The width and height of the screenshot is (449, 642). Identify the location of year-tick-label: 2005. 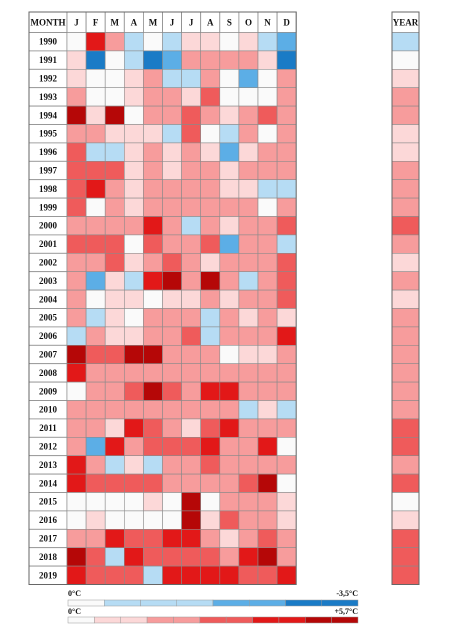
(48, 318).